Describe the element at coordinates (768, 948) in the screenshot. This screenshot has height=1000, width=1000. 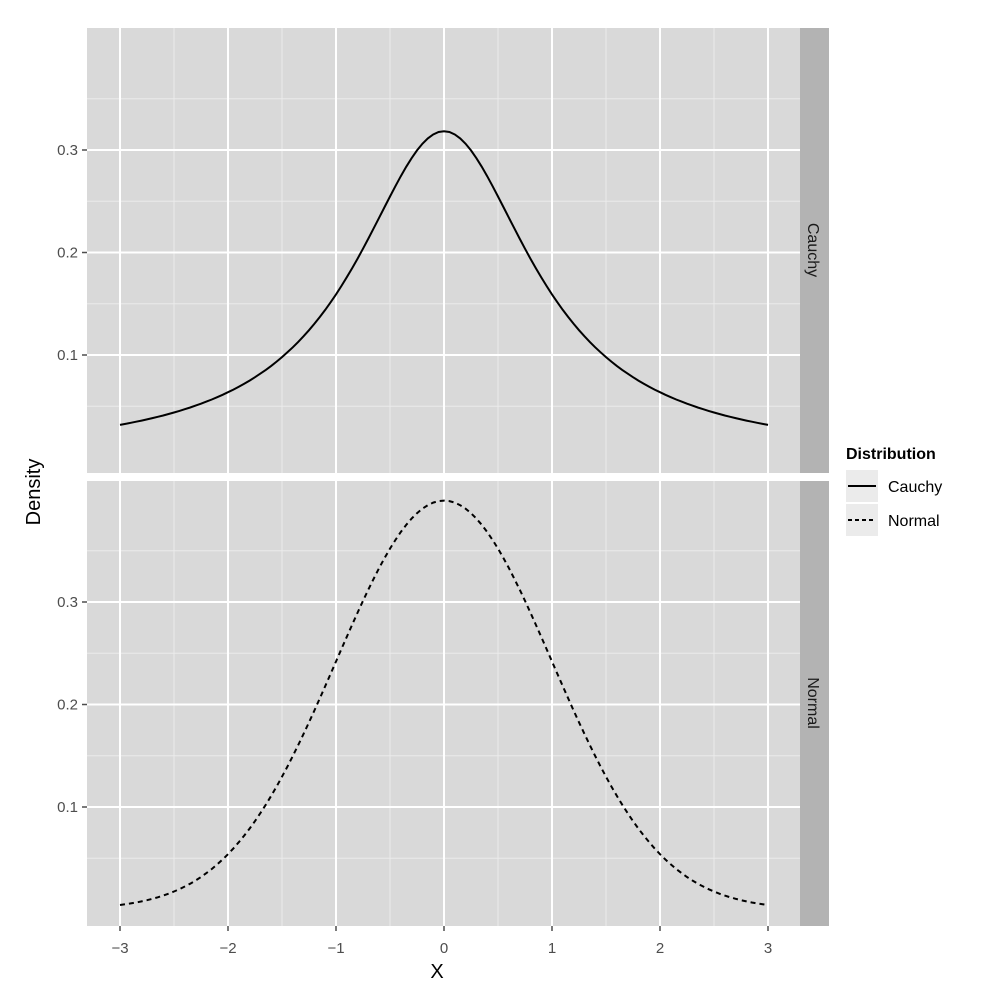
I see `x-tick-label: 3` at that location.